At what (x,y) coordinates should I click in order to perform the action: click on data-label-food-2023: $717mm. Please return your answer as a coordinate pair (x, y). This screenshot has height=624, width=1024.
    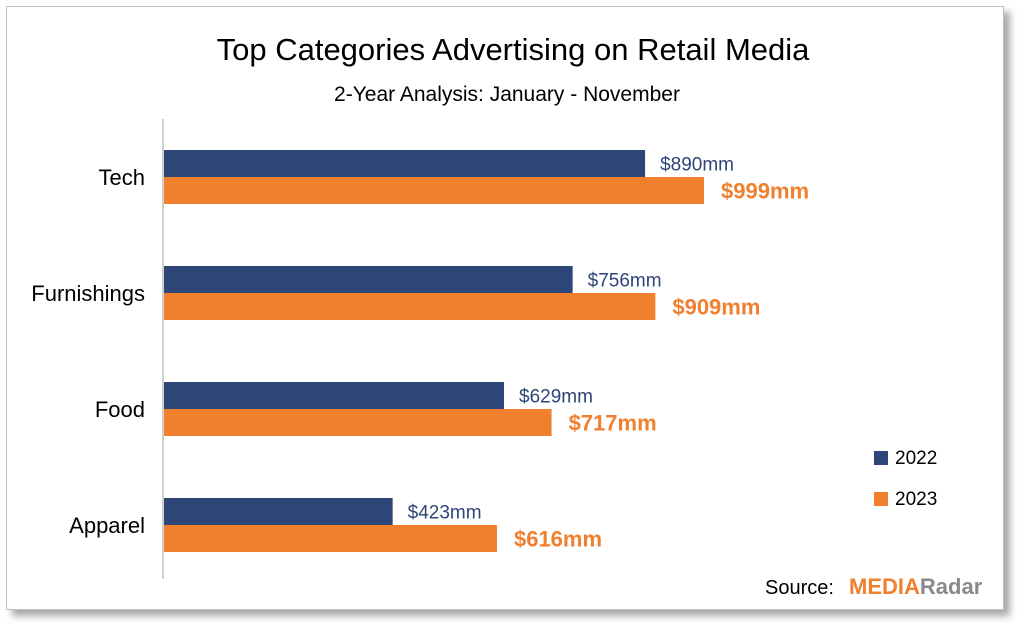
    Looking at the image, I should click on (613, 423).